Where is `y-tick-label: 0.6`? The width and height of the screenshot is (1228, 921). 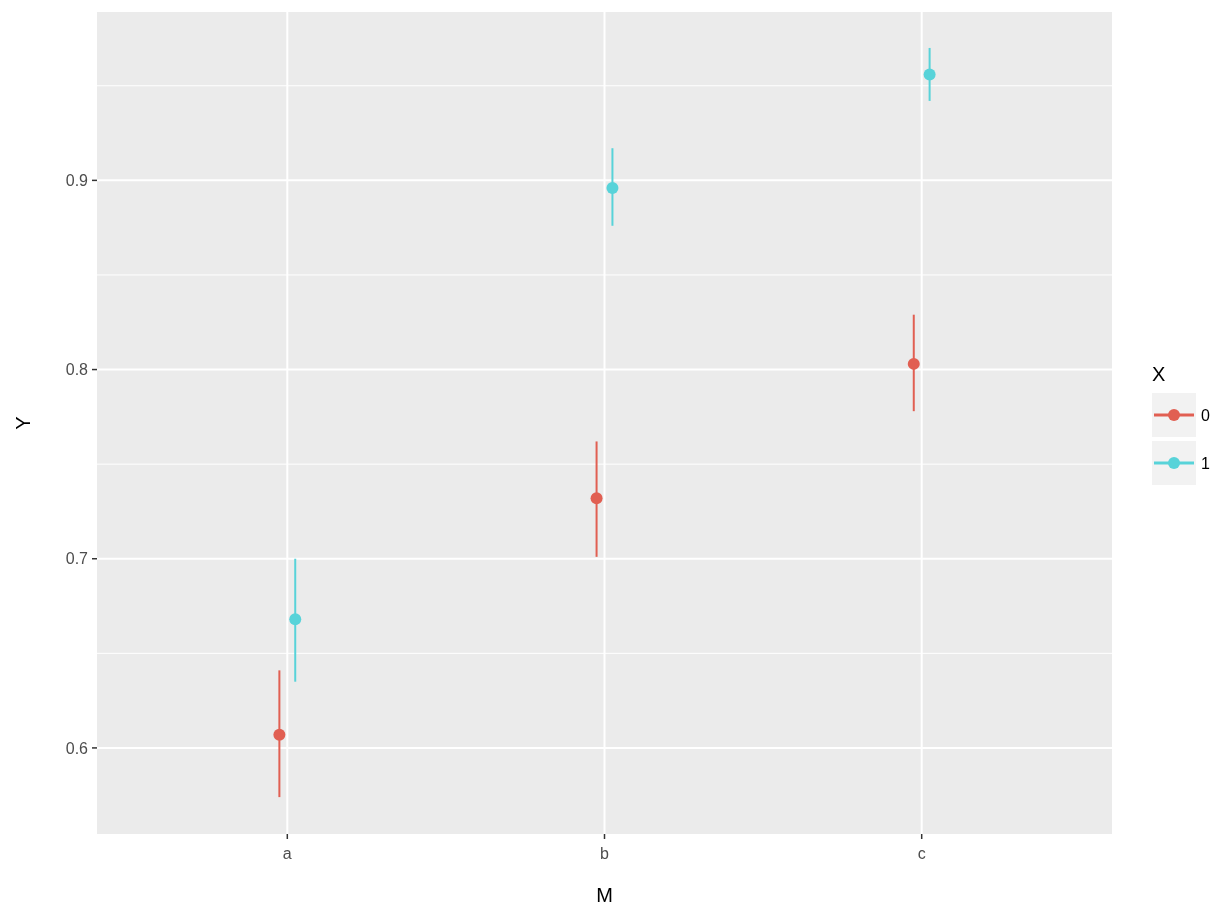 y-tick-label: 0.6 is located at coordinates (77, 748).